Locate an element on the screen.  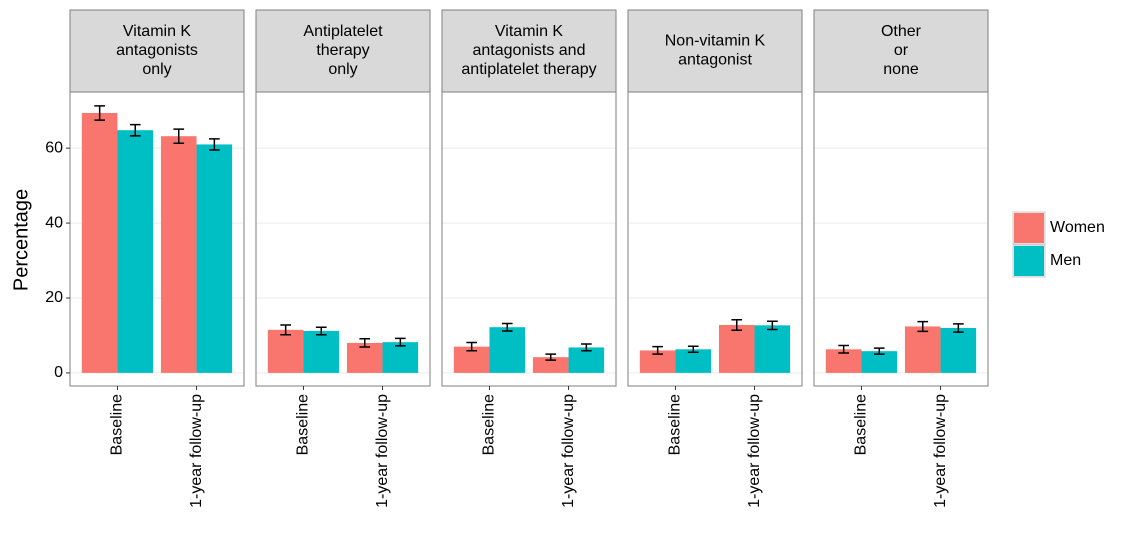
facet-title: or is located at coordinates (901, 50).